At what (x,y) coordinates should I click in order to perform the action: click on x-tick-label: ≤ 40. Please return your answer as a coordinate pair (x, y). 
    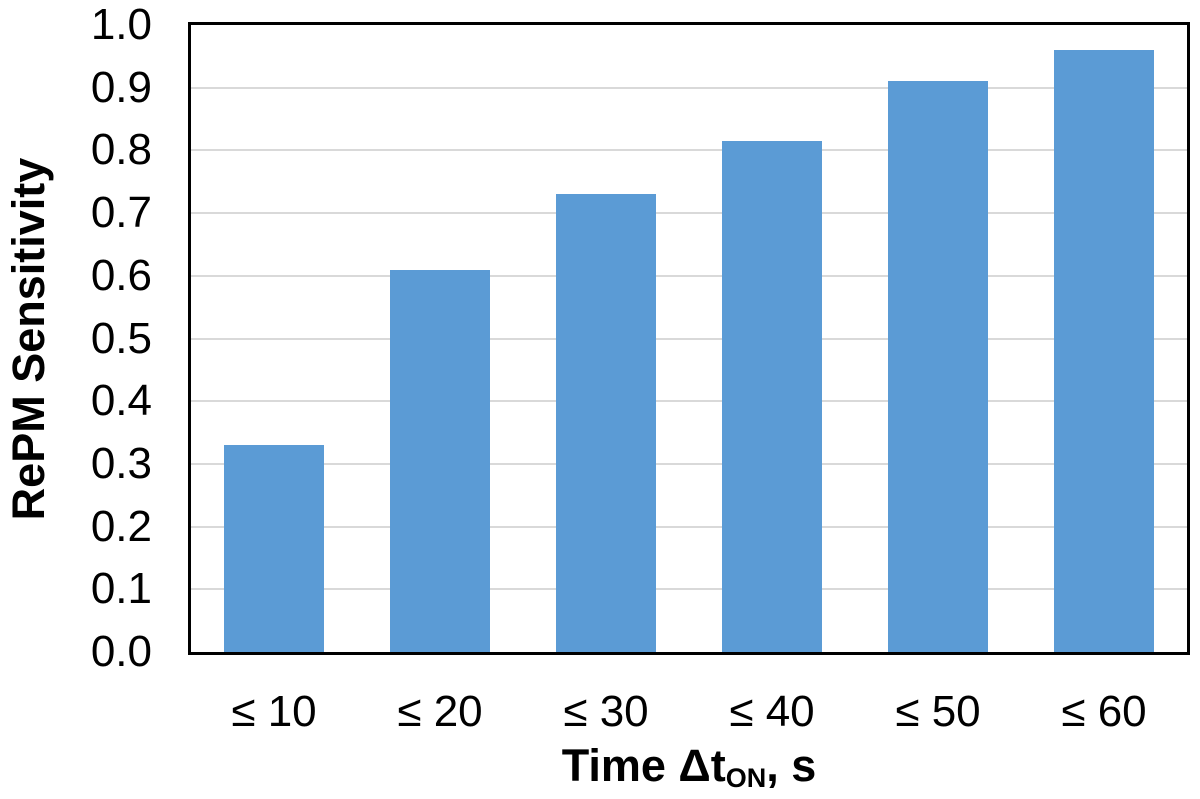
    Looking at the image, I should click on (772, 711).